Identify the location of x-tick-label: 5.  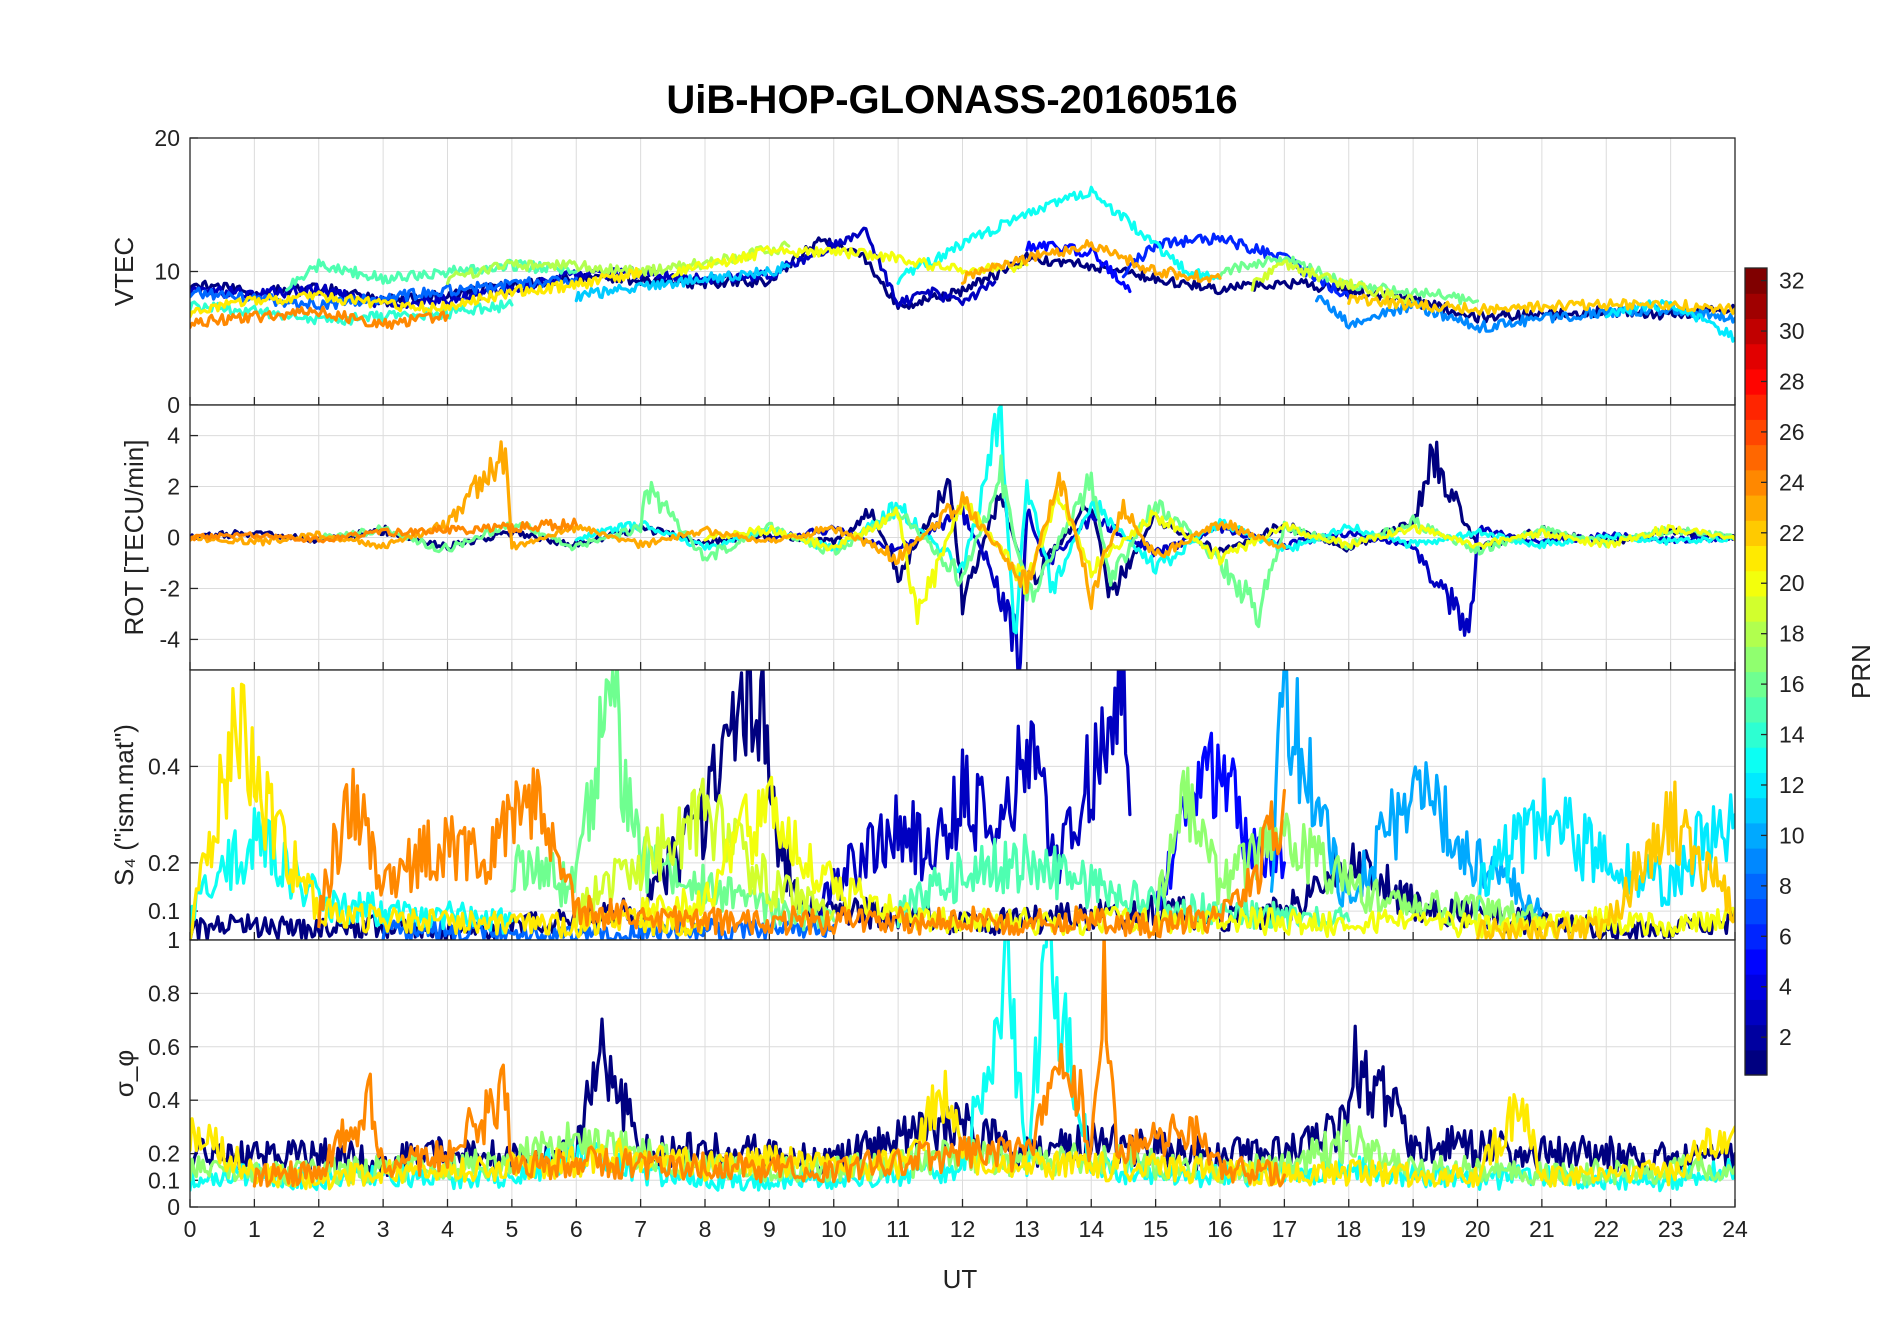
(511, 1229).